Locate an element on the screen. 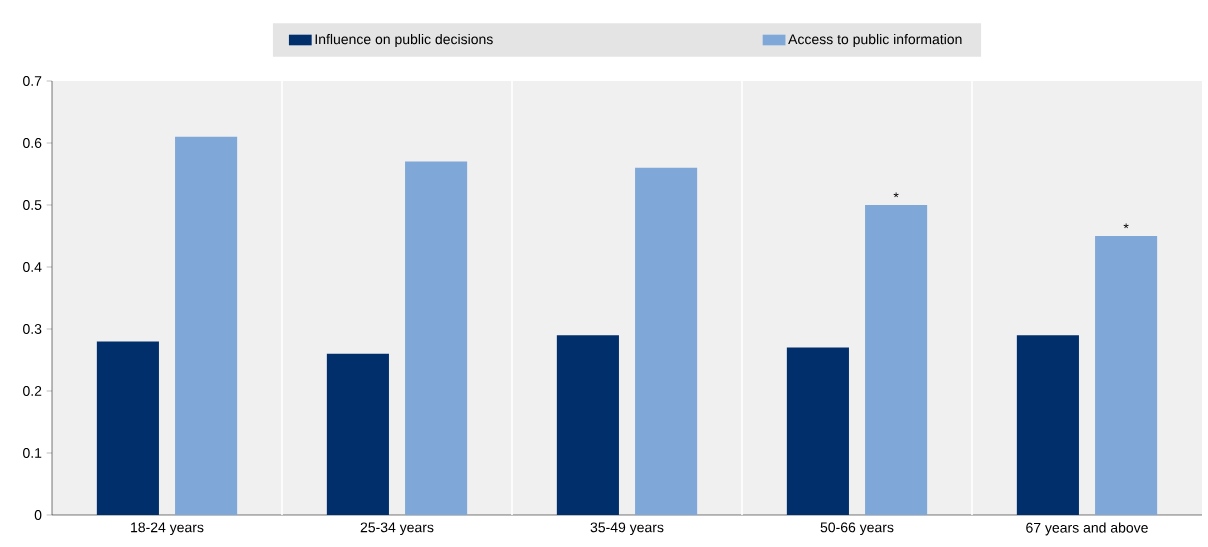  y-tick-label: 0.3 is located at coordinates (32, 329).